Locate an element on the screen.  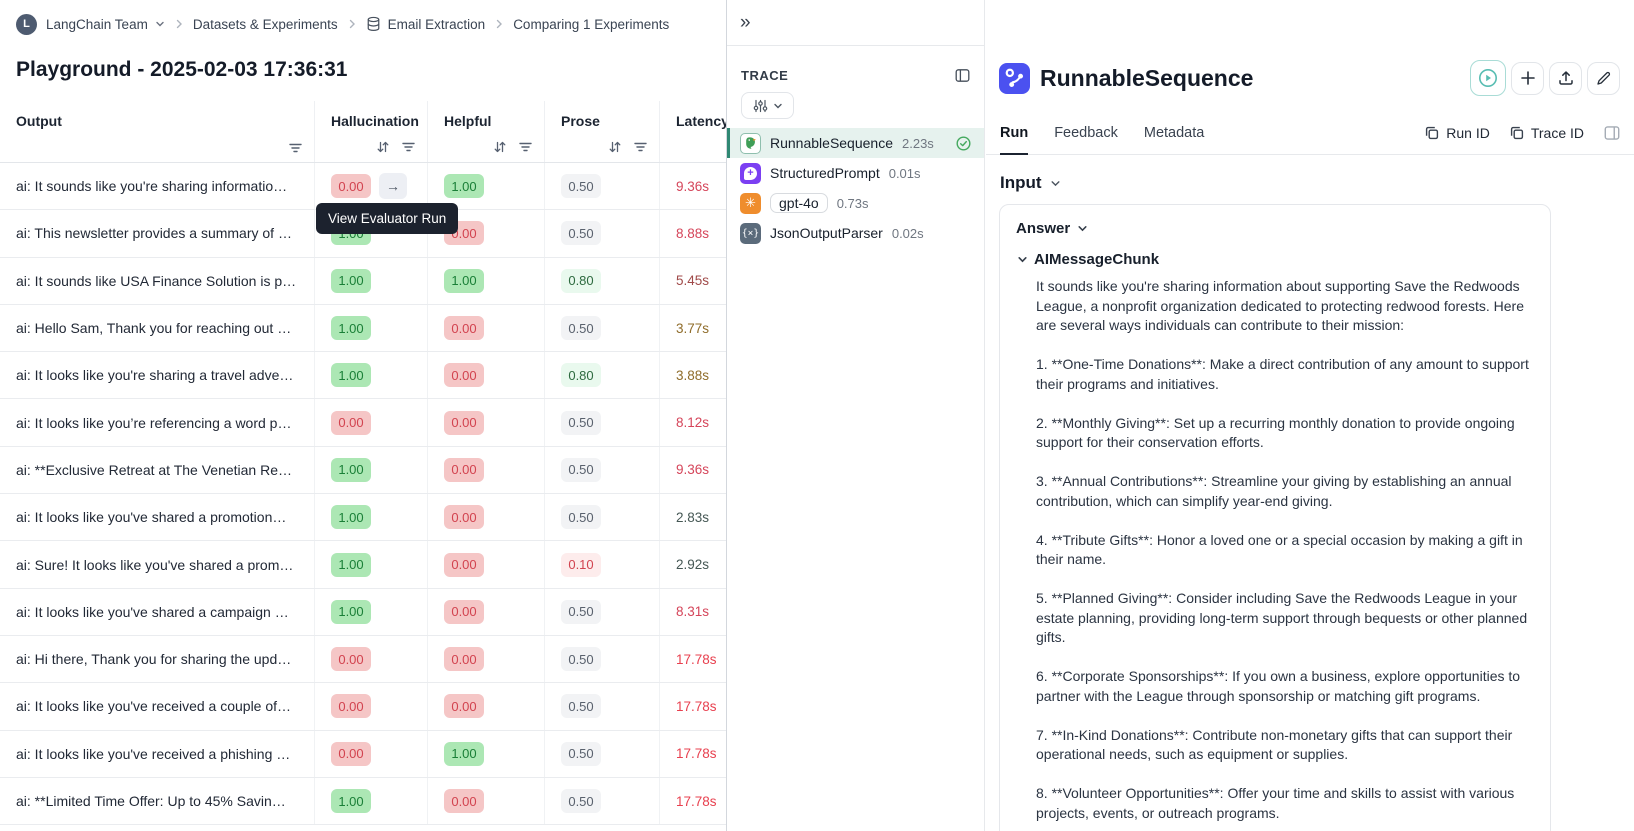
column-header-helpful: Helpful is located at coordinates (486, 131).